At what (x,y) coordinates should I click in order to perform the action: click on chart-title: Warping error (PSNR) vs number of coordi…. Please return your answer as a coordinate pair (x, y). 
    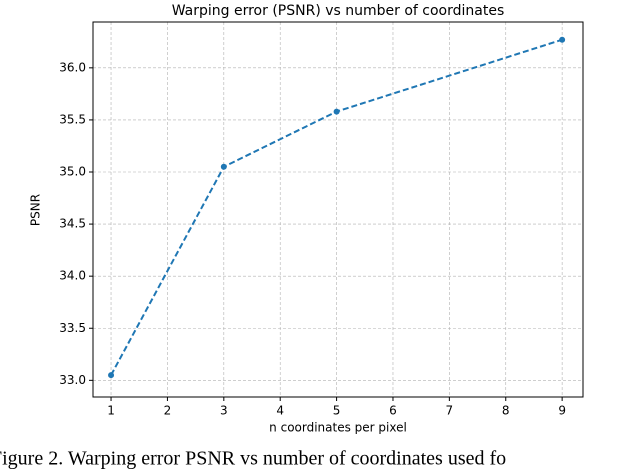
    Looking at the image, I should click on (338, 11).